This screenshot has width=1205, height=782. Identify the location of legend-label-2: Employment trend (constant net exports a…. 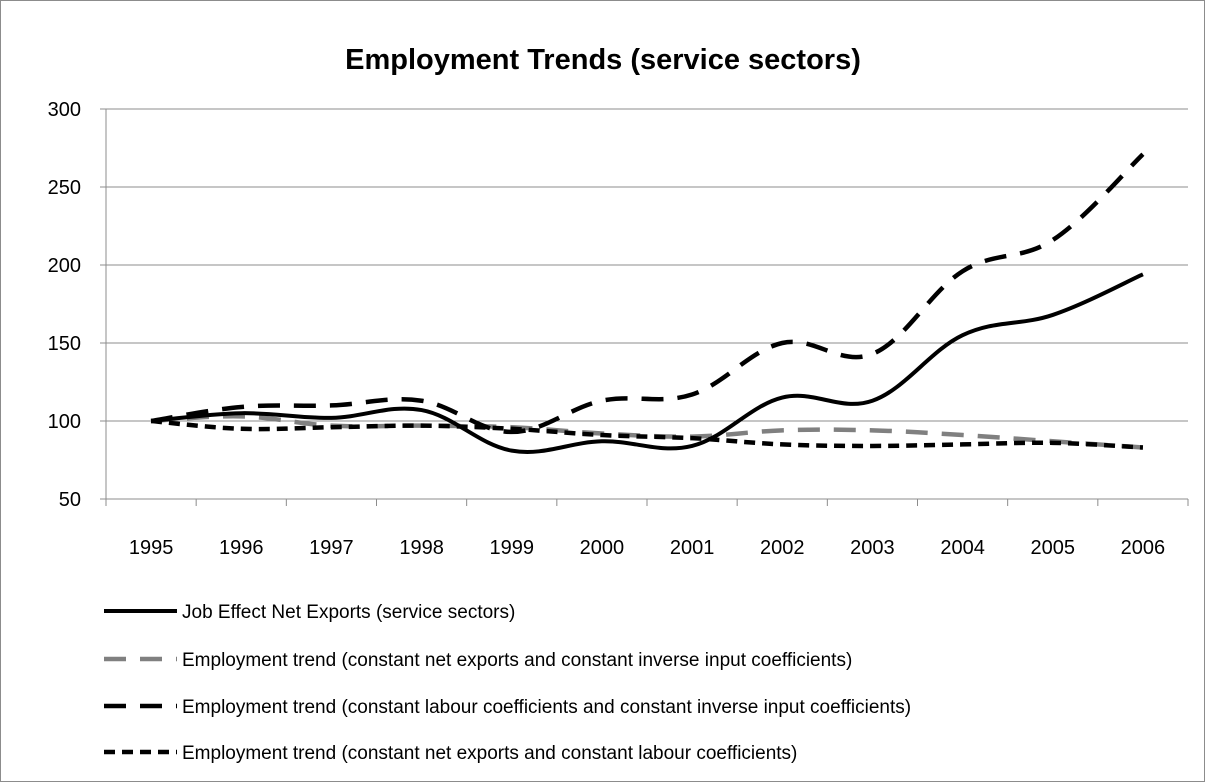
(517, 660).